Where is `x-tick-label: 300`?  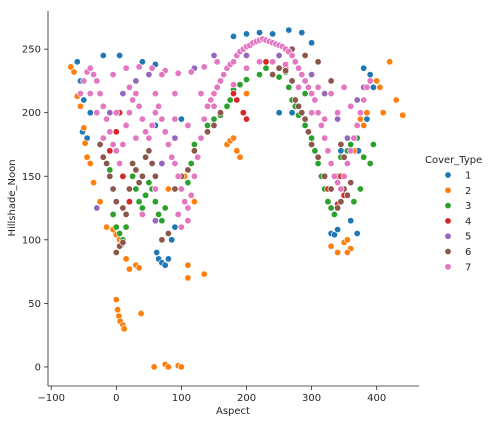
x-tick-label: 300 is located at coordinates (311, 398).